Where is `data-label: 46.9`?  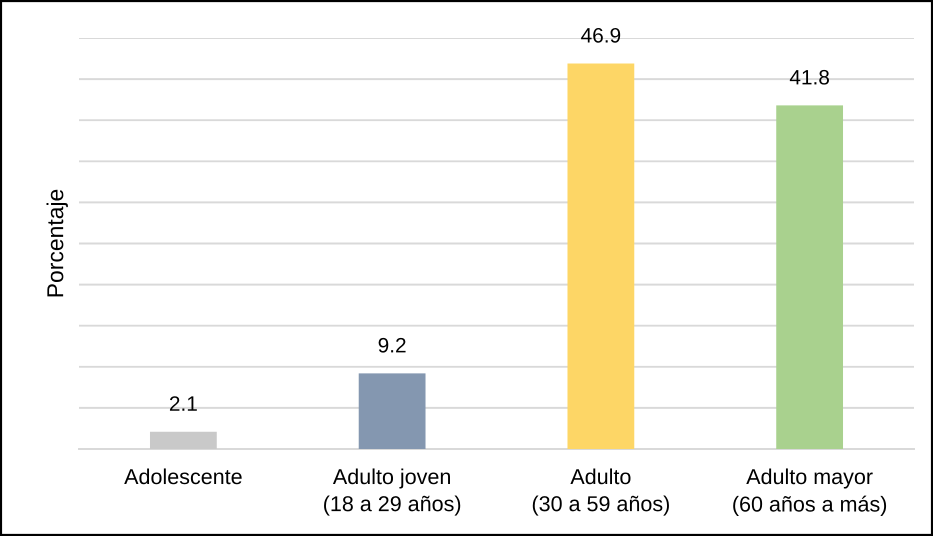
data-label: 46.9 is located at coordinates (600, 35).